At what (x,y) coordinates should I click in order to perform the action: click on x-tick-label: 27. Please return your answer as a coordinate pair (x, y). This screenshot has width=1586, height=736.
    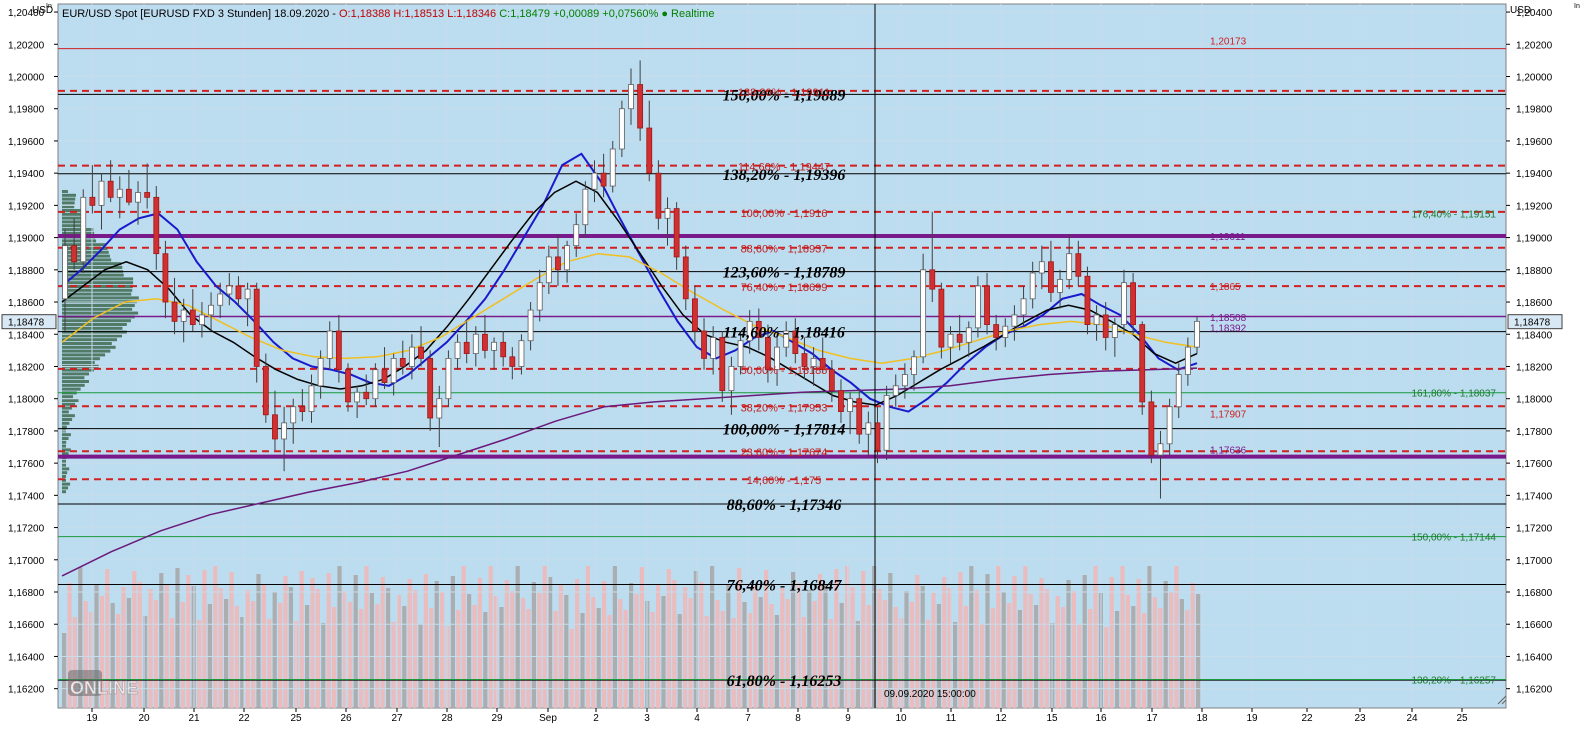
    Looking at the image, I should click on (397, 718).